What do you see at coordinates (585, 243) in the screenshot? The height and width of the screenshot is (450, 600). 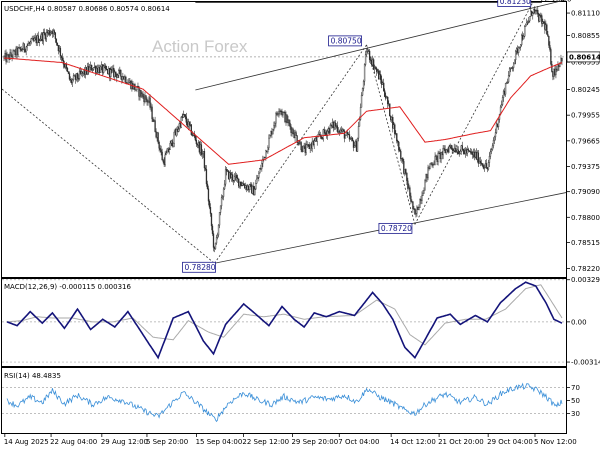 I see `price-y-tick-label: 0.78515` at bounding box center [585, 243].